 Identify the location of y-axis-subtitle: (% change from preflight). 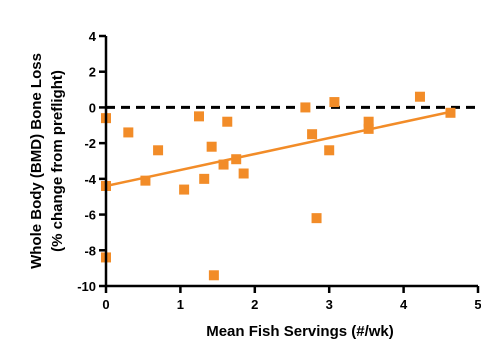
(57, 161).